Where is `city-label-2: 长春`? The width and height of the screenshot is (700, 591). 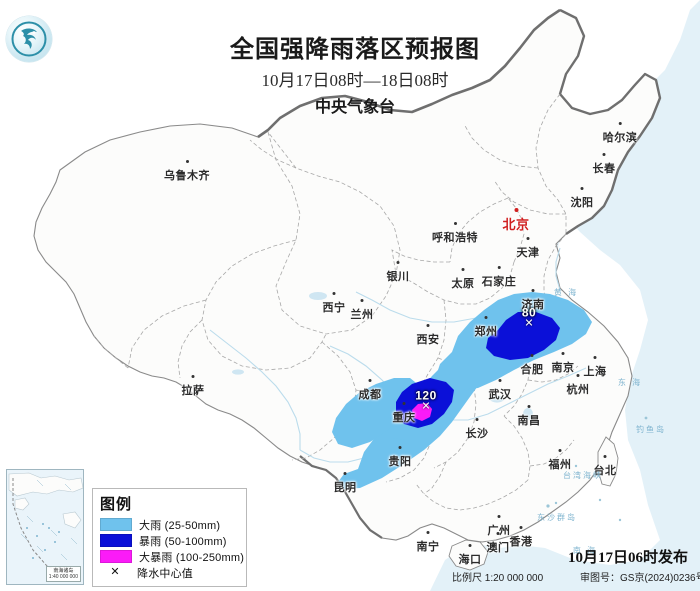 city-label-2: 长春 is located at coordinates (604, 165).